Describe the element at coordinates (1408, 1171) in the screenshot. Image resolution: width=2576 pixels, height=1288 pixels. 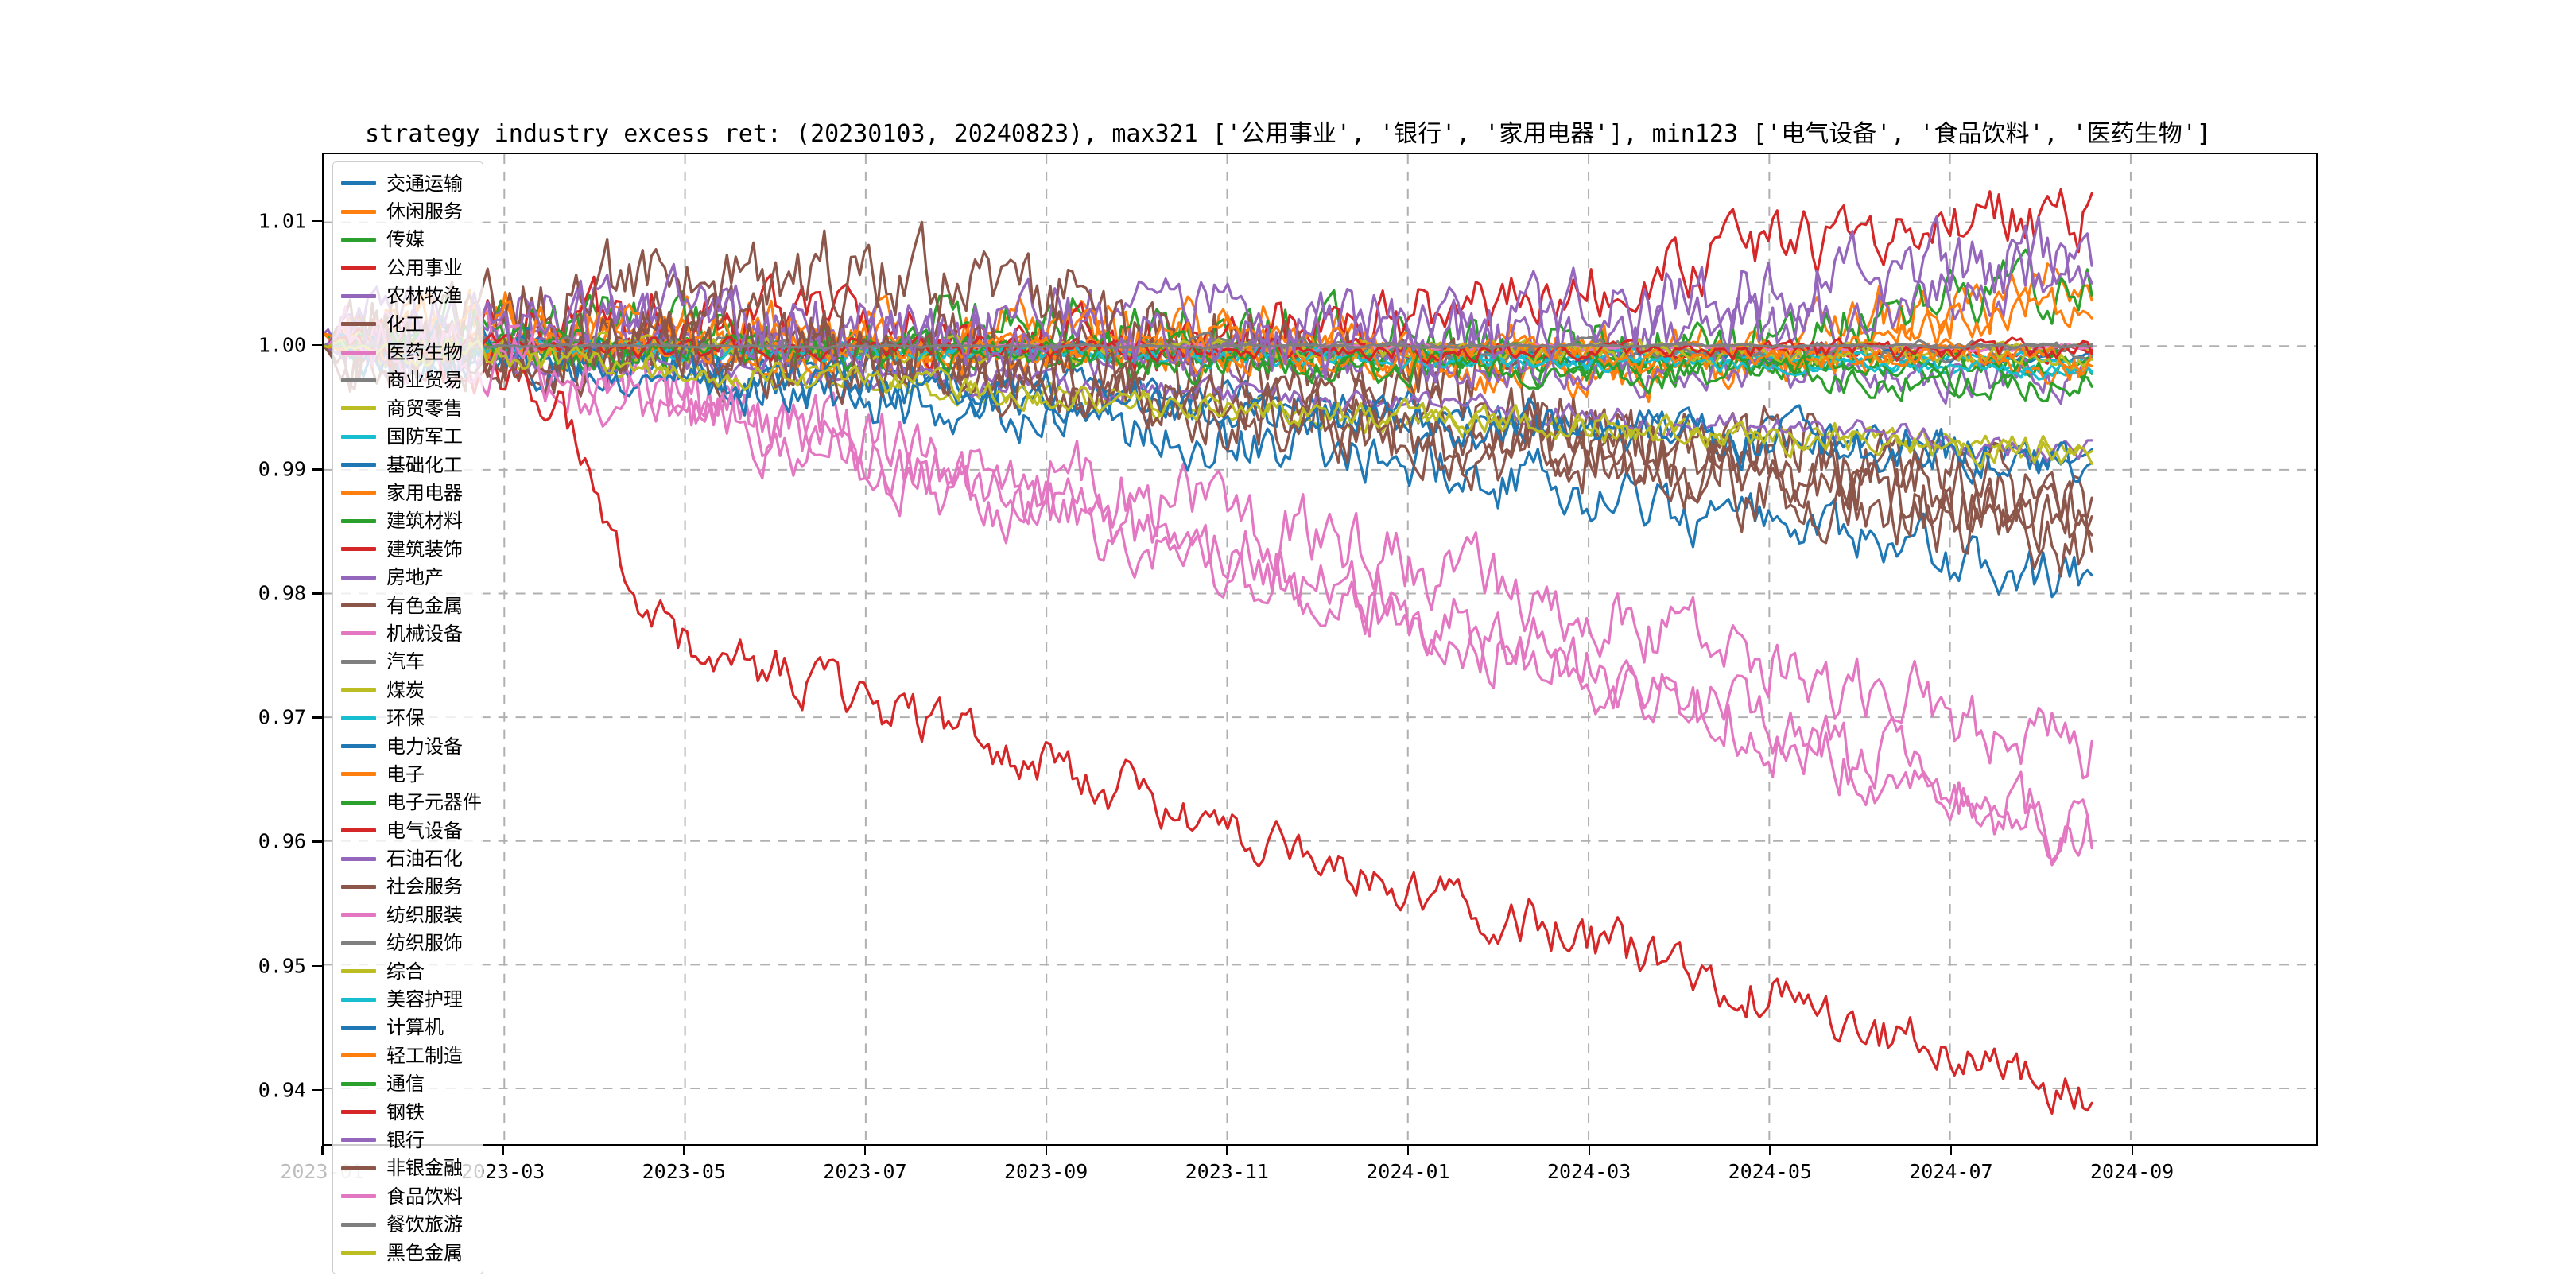
I see `x-tick-label: 2024-01` at that location.